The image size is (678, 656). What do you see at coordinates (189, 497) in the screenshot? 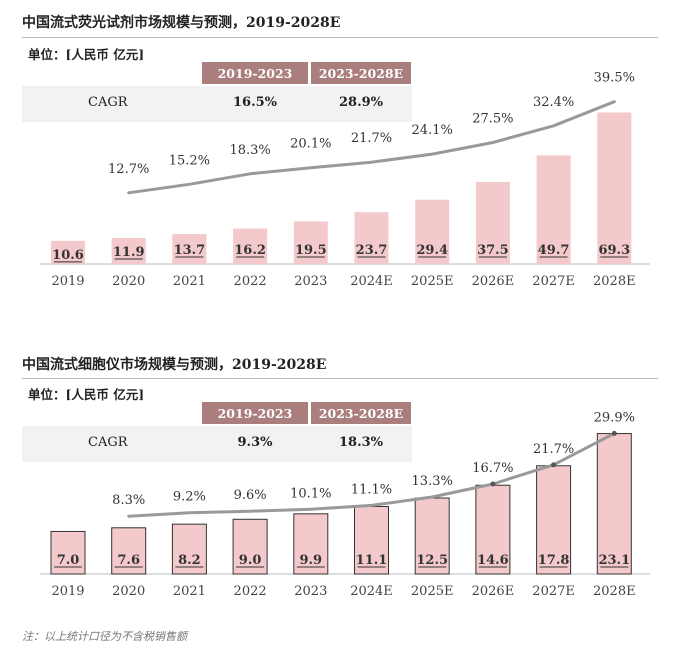
I see `growth-label: 9.2%` at bounding box center [189, 497].